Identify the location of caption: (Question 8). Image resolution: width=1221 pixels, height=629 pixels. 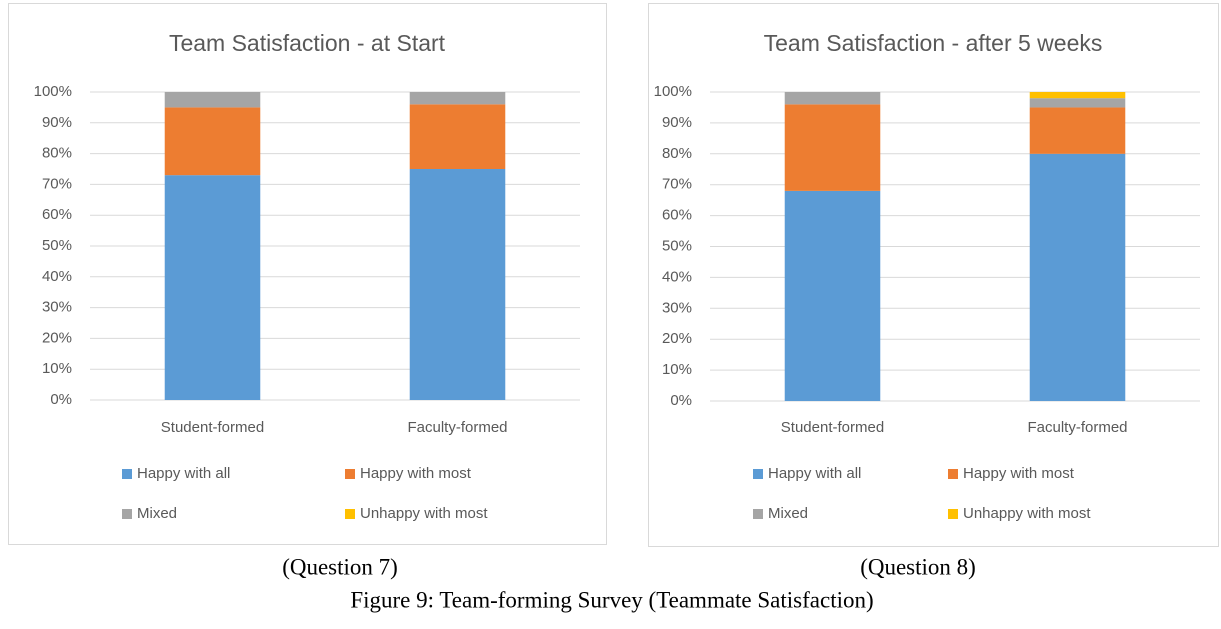
(918, 566).